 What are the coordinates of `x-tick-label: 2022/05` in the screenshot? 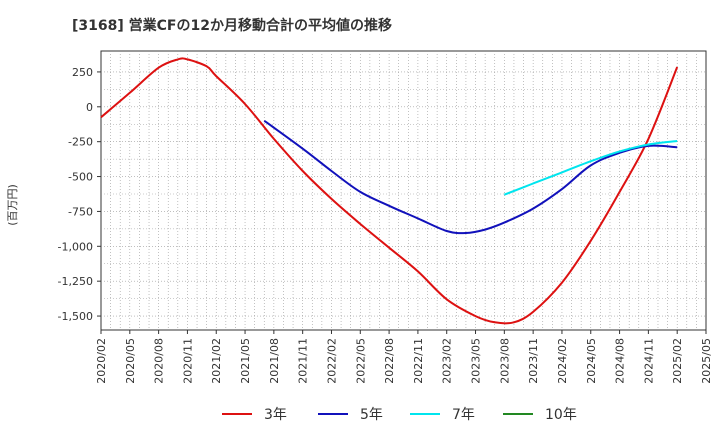 It's located at (360, 361).